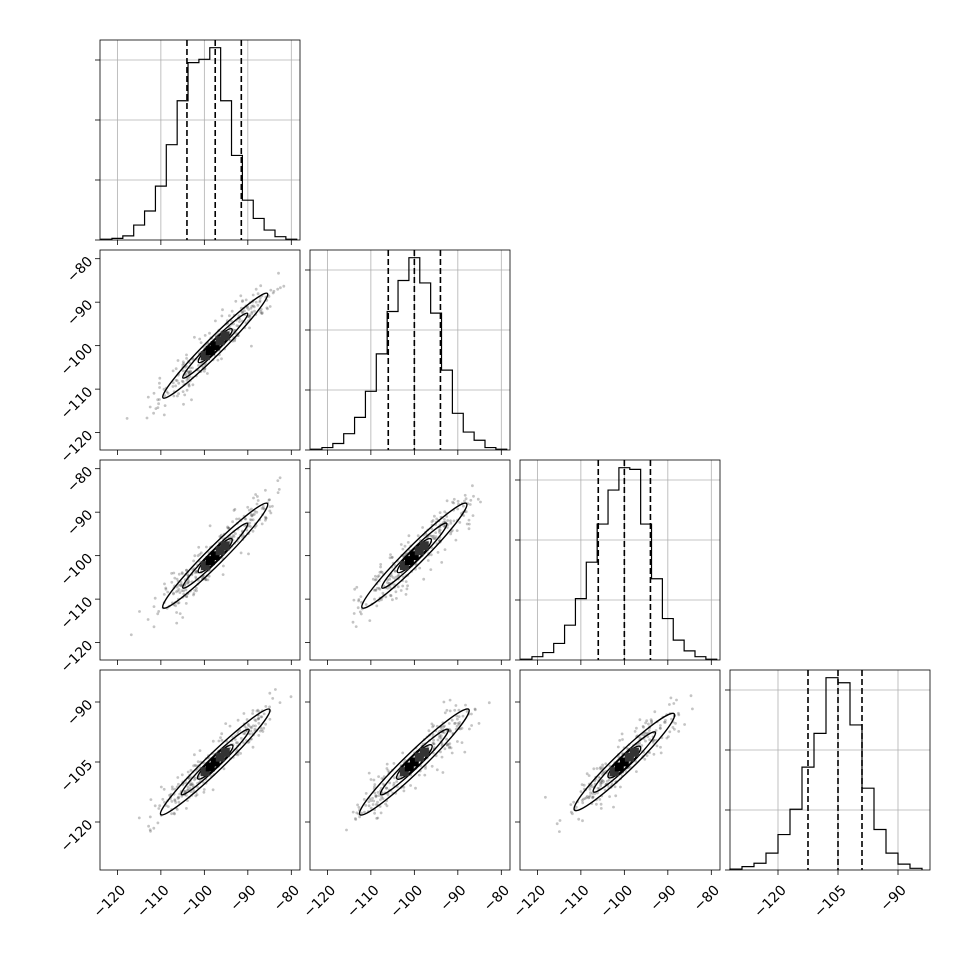 This screenshot has width=970, height=970. Describe the element at coordinates (453, 898) in the screenshot. I see `x-tick-label: −90` at that location.